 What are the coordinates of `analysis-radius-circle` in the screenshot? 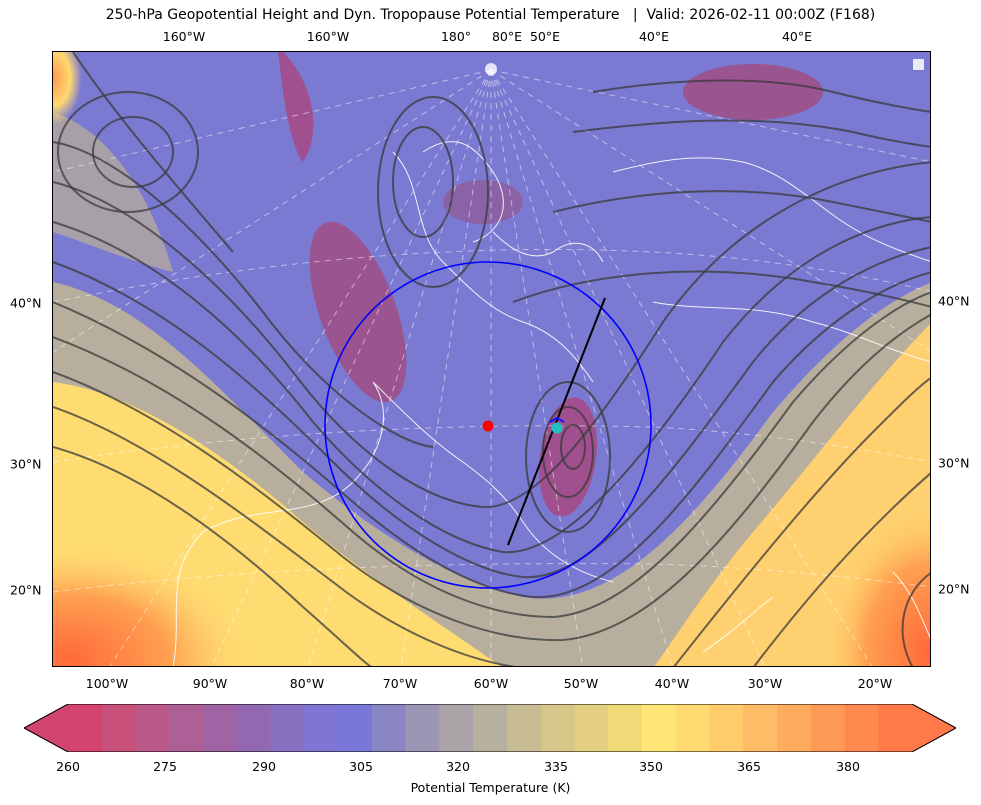 It's located at (488, 425).